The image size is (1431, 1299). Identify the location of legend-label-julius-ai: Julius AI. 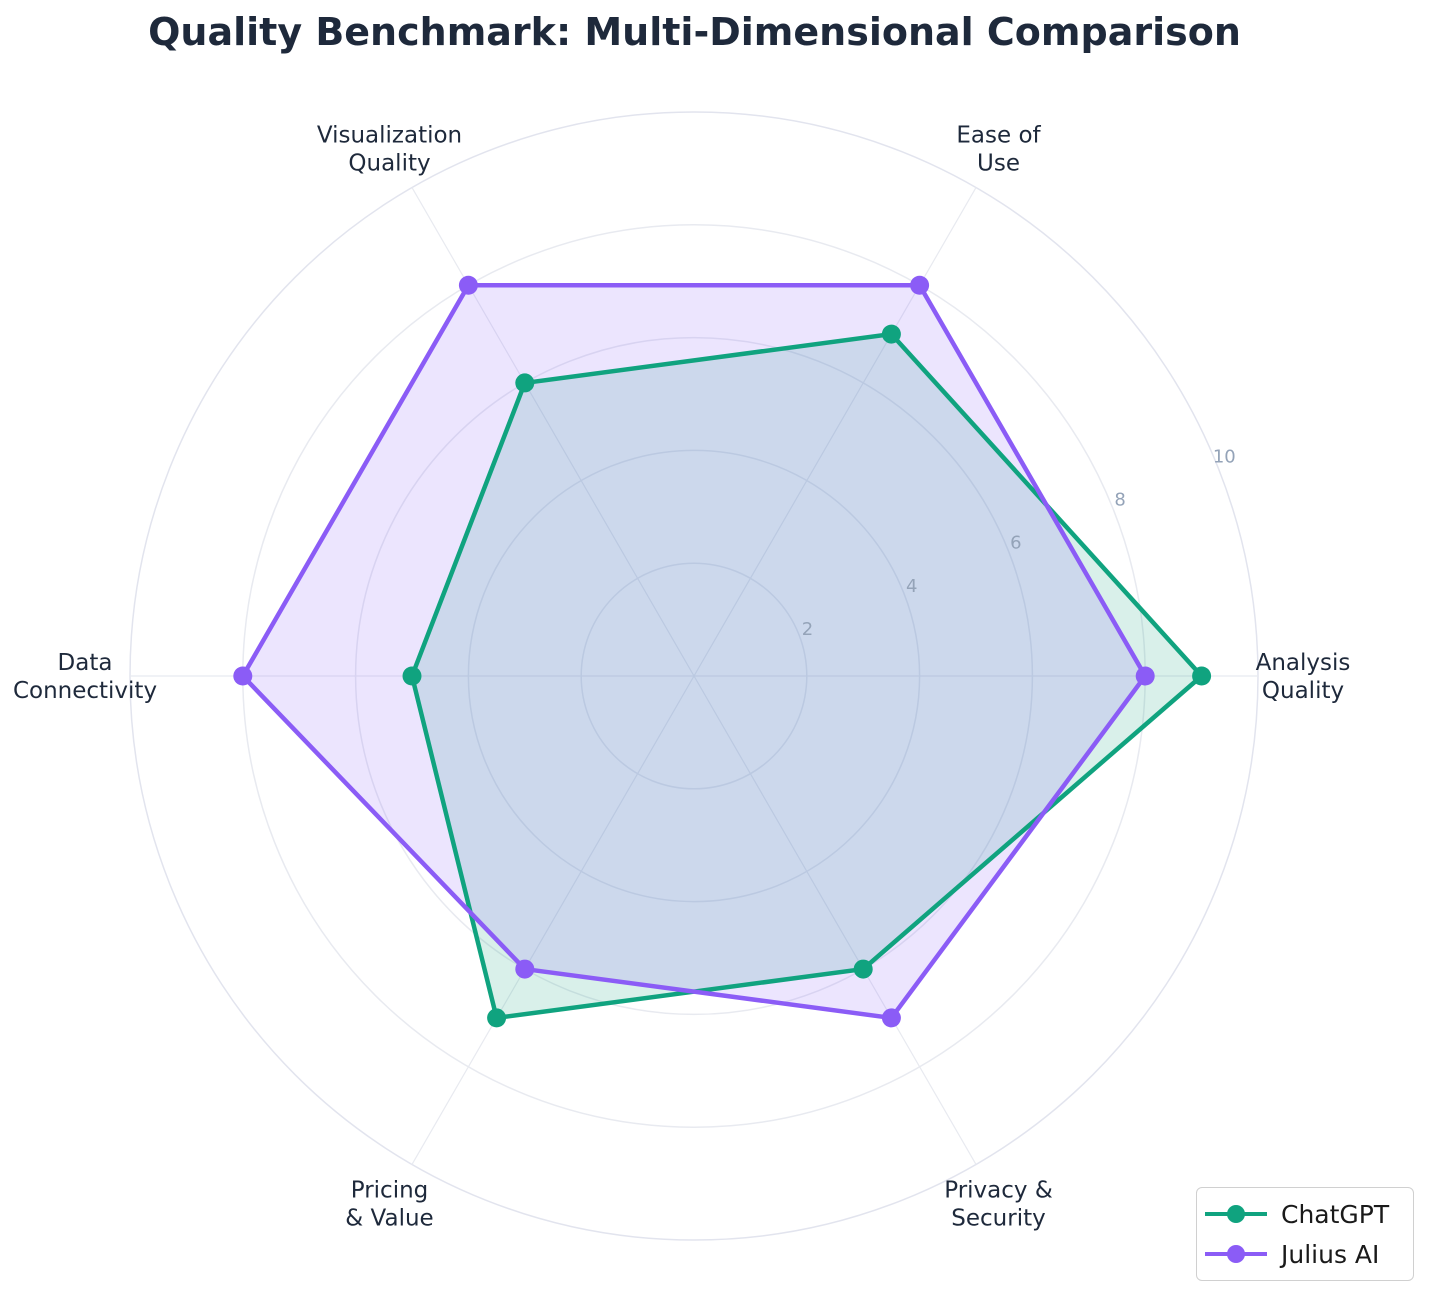
(1330, 1254).